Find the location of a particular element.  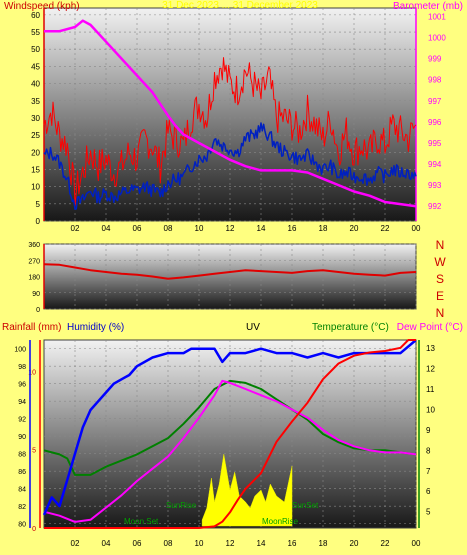

wind-y-tick: 5 is located at coordinates (38, 204).